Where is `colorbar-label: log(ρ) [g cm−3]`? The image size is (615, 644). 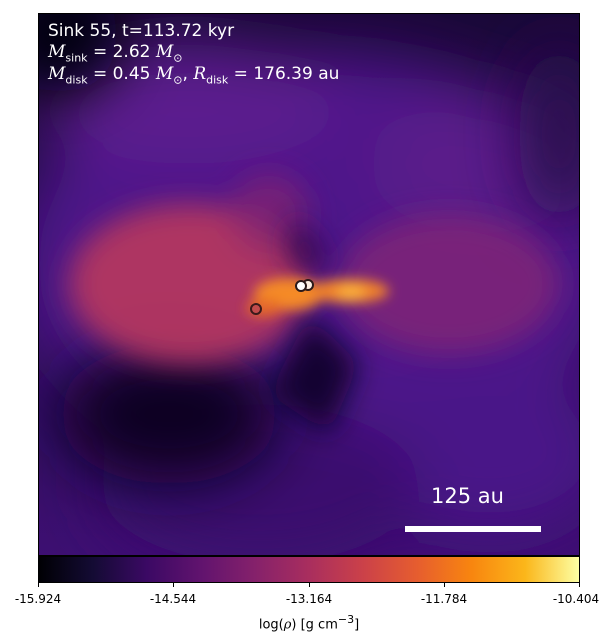 colorbar-label: log(ρ) [g cm−3] is located at coordinates (309, 622).